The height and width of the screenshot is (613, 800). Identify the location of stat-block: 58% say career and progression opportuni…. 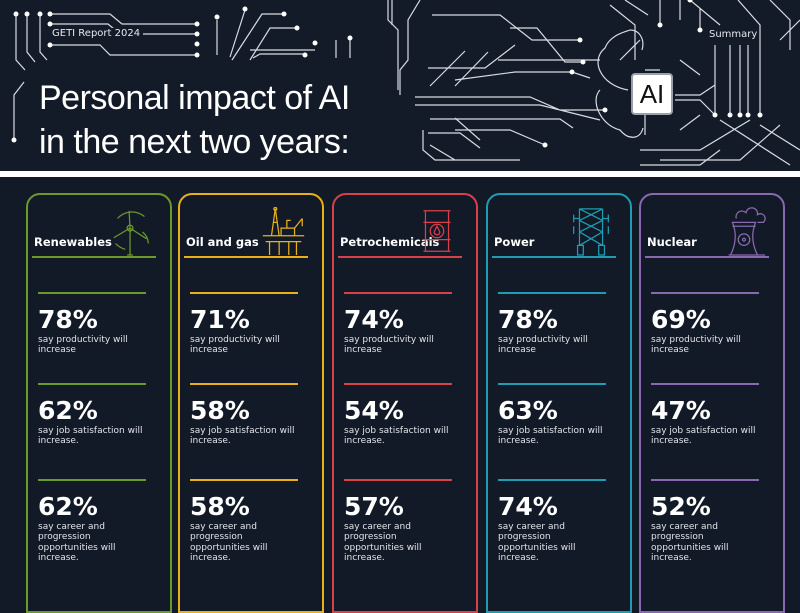
(245, 521).